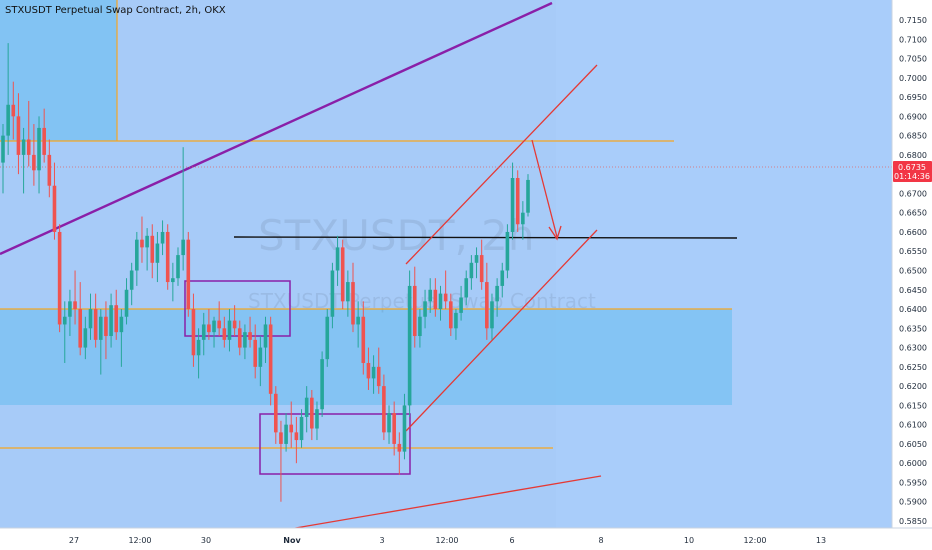  What do you see at coordinates (913, 155) in the screenshot?
I see `price-tick-label: 0.6800` at bounding box center [913, 155].